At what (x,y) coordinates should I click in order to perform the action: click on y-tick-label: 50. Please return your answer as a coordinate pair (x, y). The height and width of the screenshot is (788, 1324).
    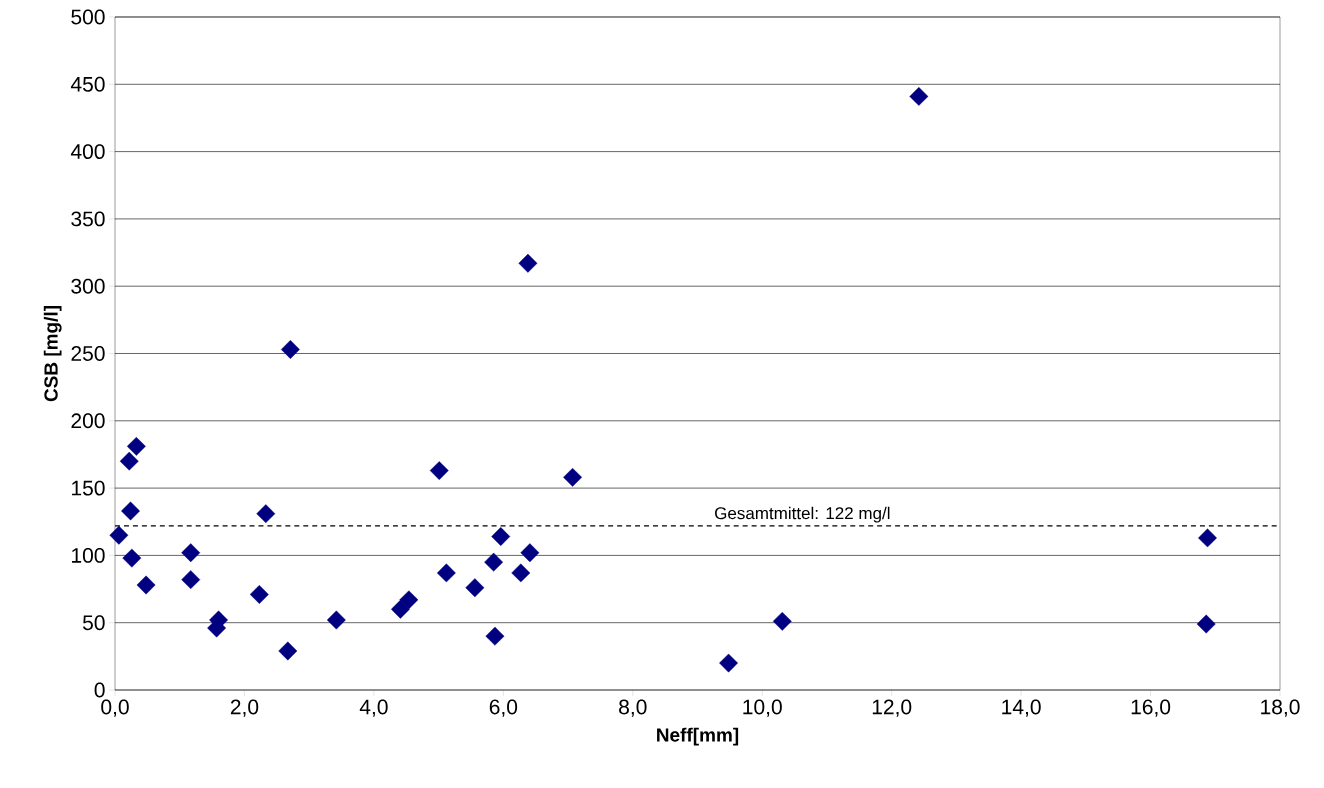
    Looking at the image, I should click on (93, 623).